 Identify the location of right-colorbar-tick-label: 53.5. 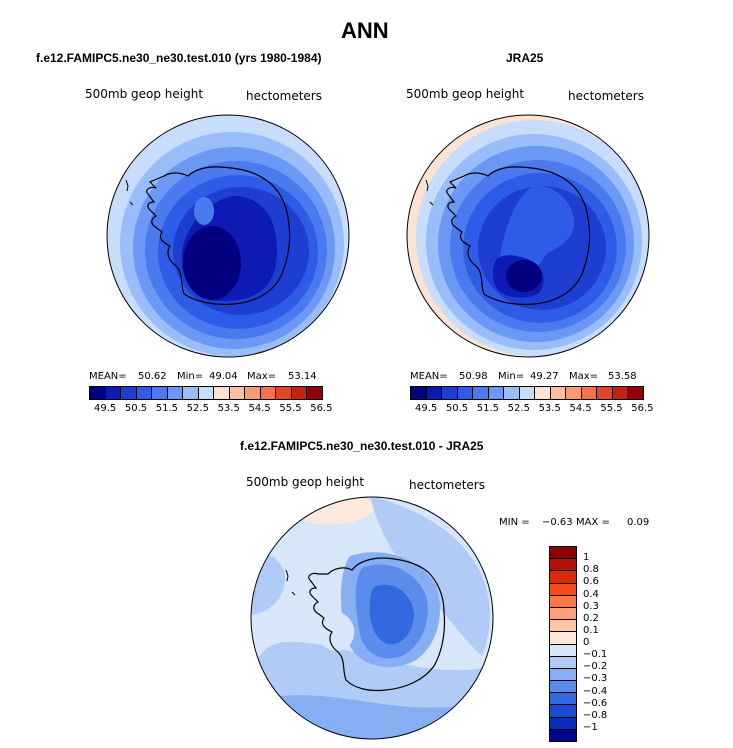
(549, 408).